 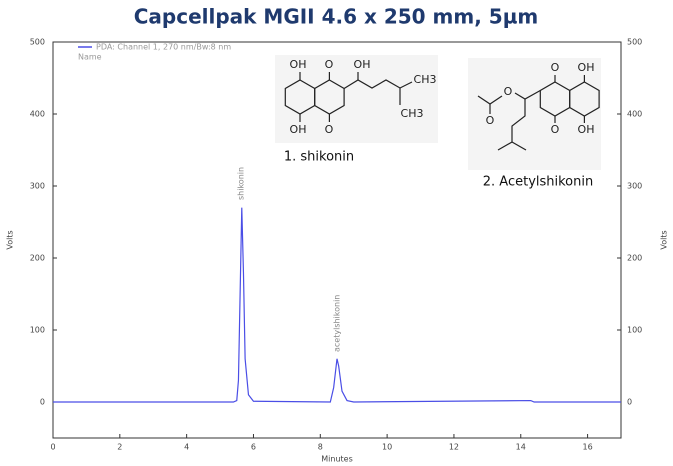 What do you see at coordinates (664, 239) in the screenshot?
I see `y2-axis-label: Volts` at bounding box center [664, 239].